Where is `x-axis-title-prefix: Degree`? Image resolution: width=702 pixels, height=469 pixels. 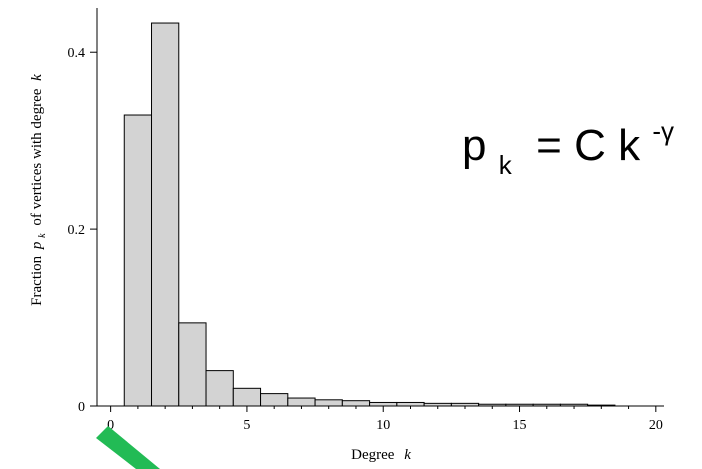 x-axis-title-prefix: Degree is located at coordinates (373, 455).